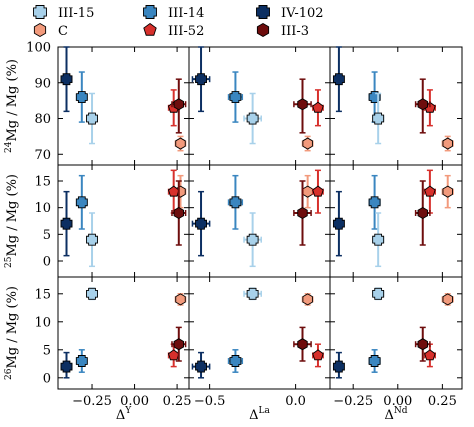  Describe the element at coordinates (63, 13) in the screenshot. I see `legend-entry: III-15` at that location.